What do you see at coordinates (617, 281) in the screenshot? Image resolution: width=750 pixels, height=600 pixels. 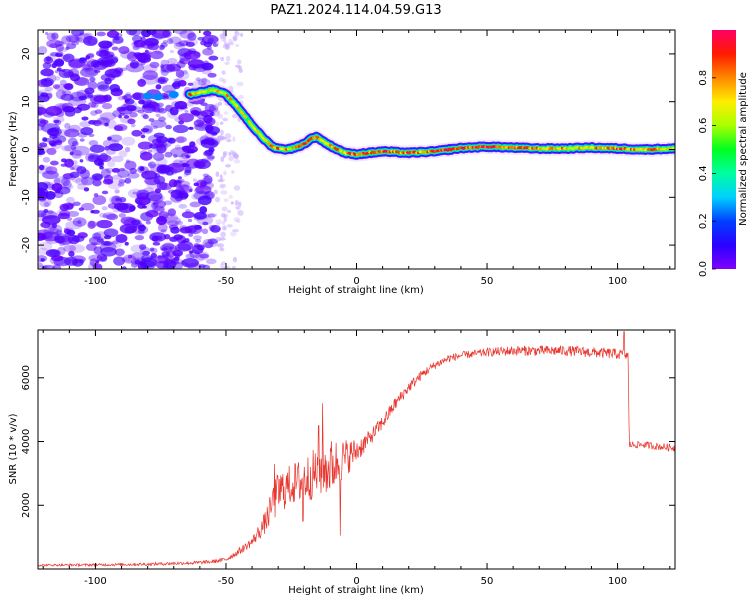 I see `spectrogram-x-tick-label: 100` at bounding box center [617, 281].